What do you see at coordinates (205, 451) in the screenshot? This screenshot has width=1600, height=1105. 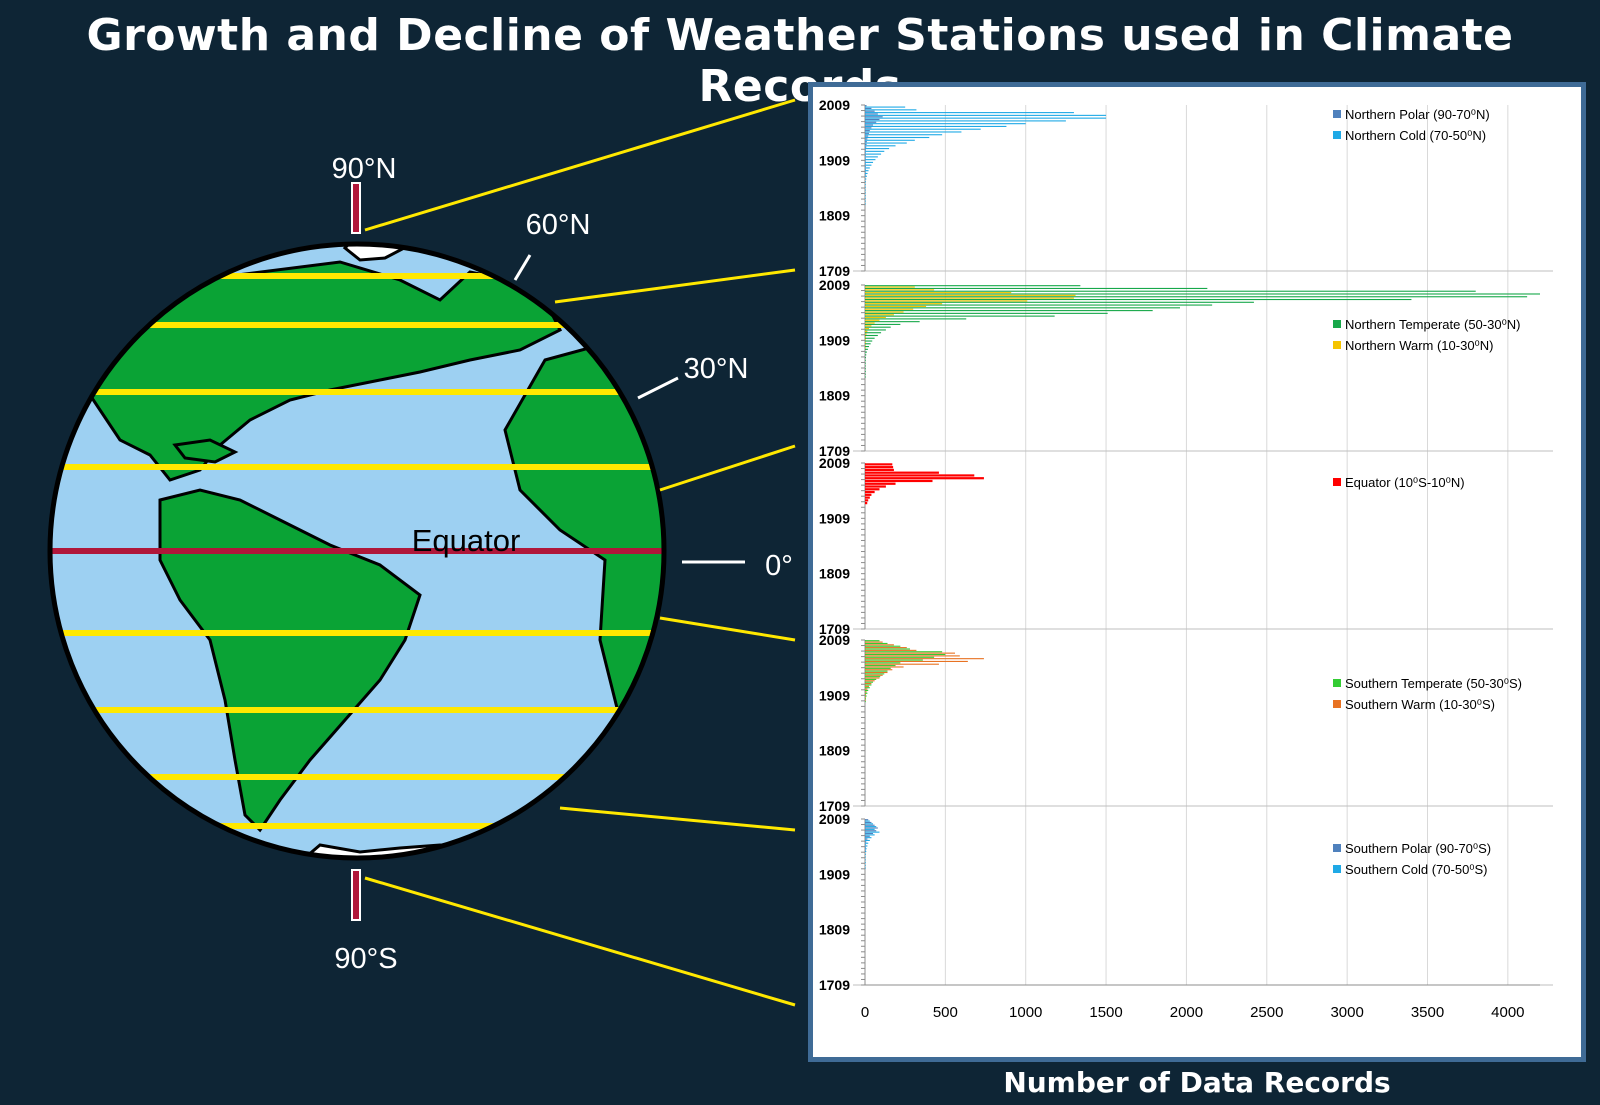 I see `caribbean` at bounding box center [205, 451].